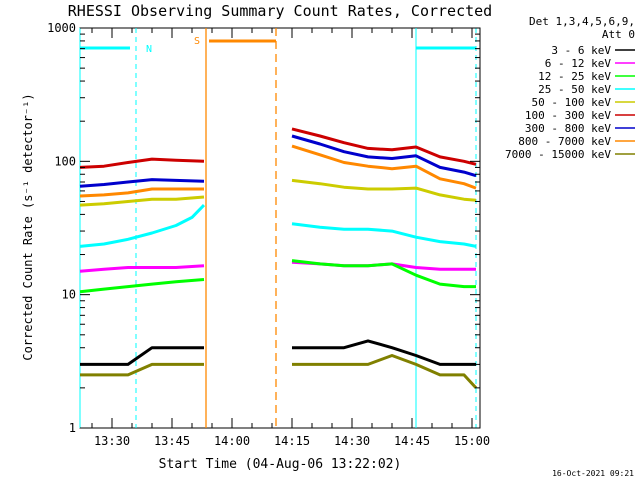 The width and height of the screenshot is (640, 480). What do you see at coordinates (593, 473) in the screenshot?
I see `footer-timestamp: 16-Oct-2021 09:21` at bounding box center [593, 473].